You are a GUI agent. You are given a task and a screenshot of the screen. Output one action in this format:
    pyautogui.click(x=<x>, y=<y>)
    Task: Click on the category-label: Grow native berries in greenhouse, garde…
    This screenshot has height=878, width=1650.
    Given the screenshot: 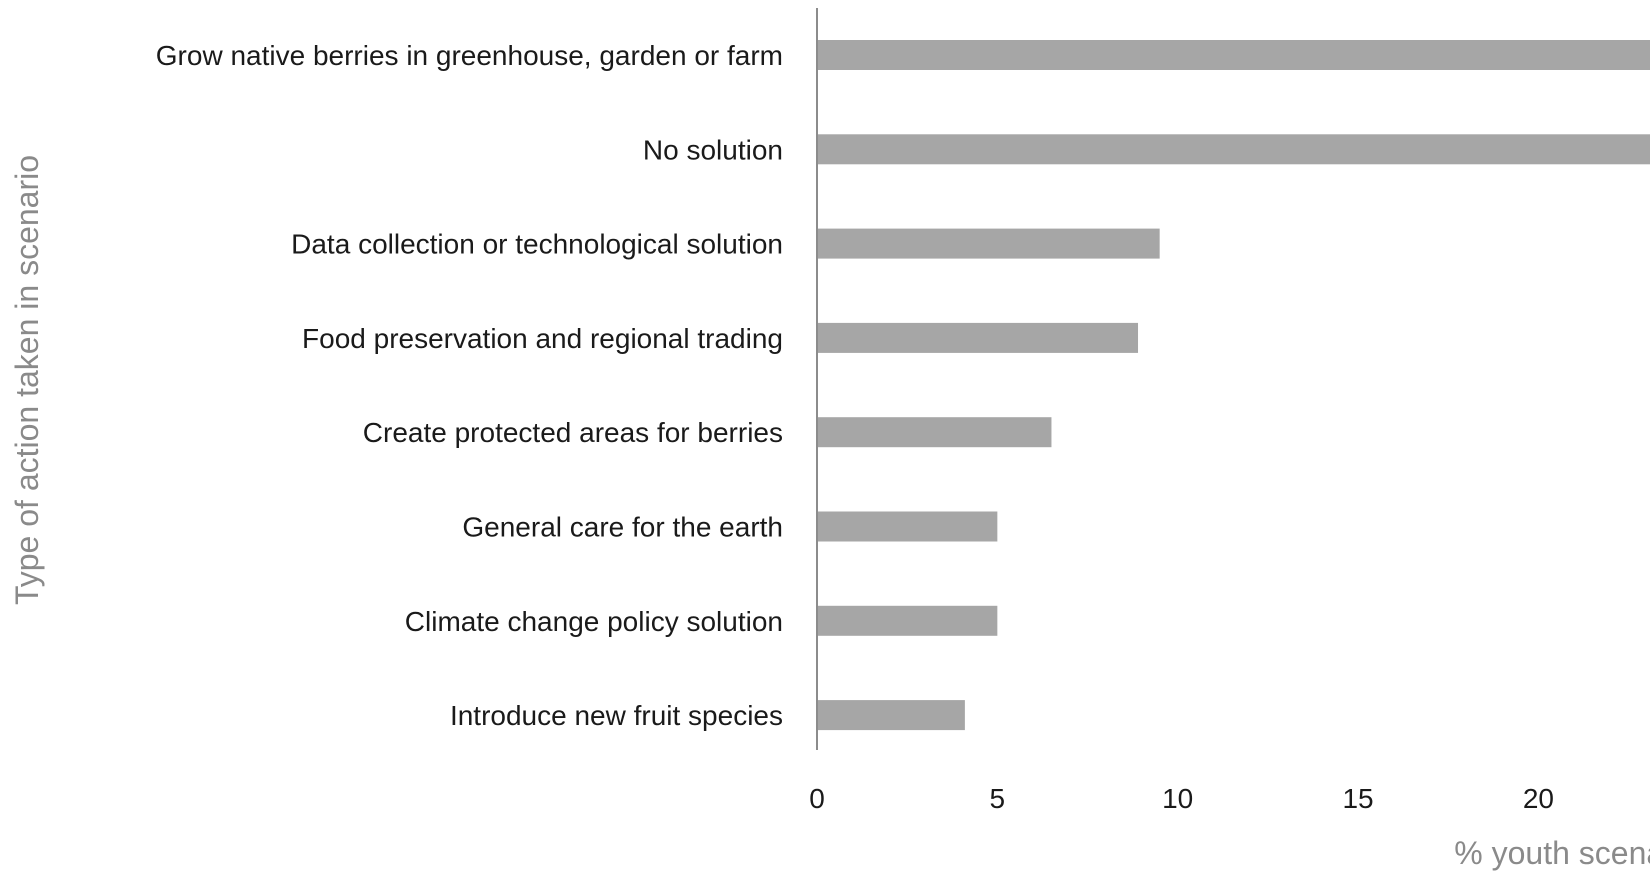 What is the action you would take?
    pyautogui.click(x=469, y=55)
    